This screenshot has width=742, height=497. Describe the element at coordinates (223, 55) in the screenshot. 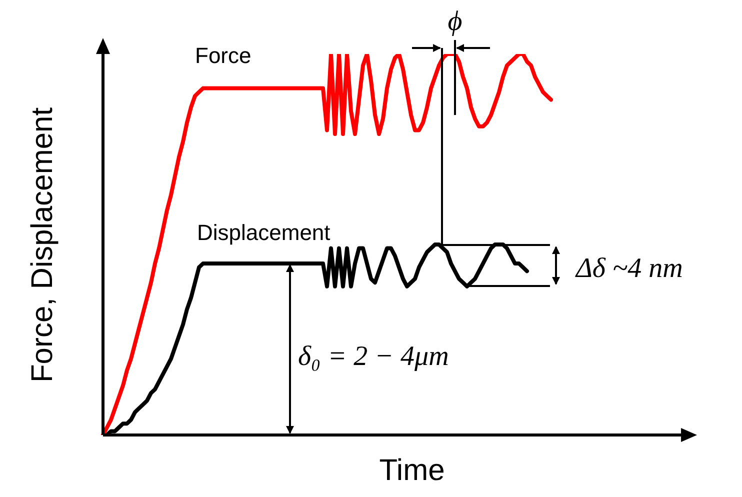

I see `series-label: Force` at that location.